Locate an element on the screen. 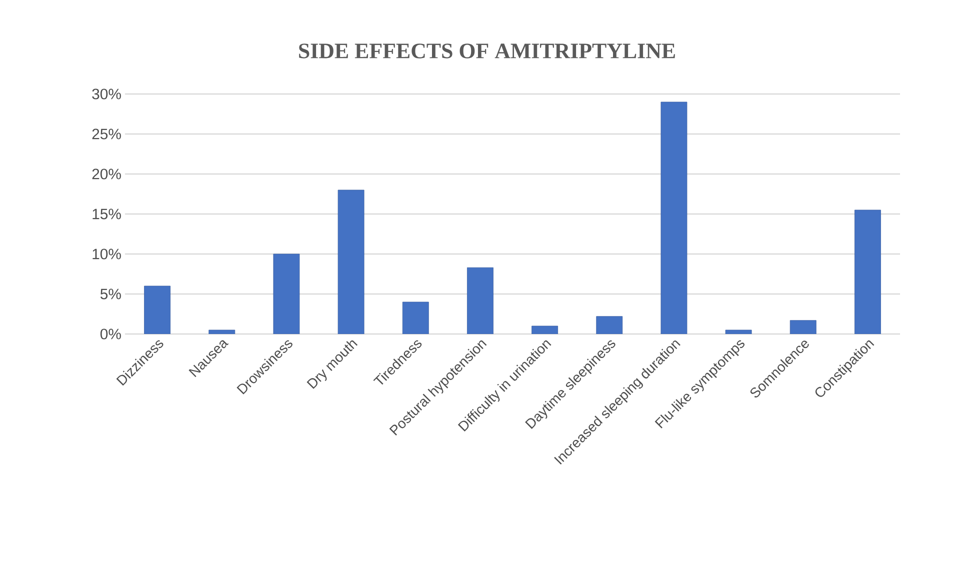 This screenshot has width=955, height=579. y-tick-label: 25% is located at coordinates (106, 134).